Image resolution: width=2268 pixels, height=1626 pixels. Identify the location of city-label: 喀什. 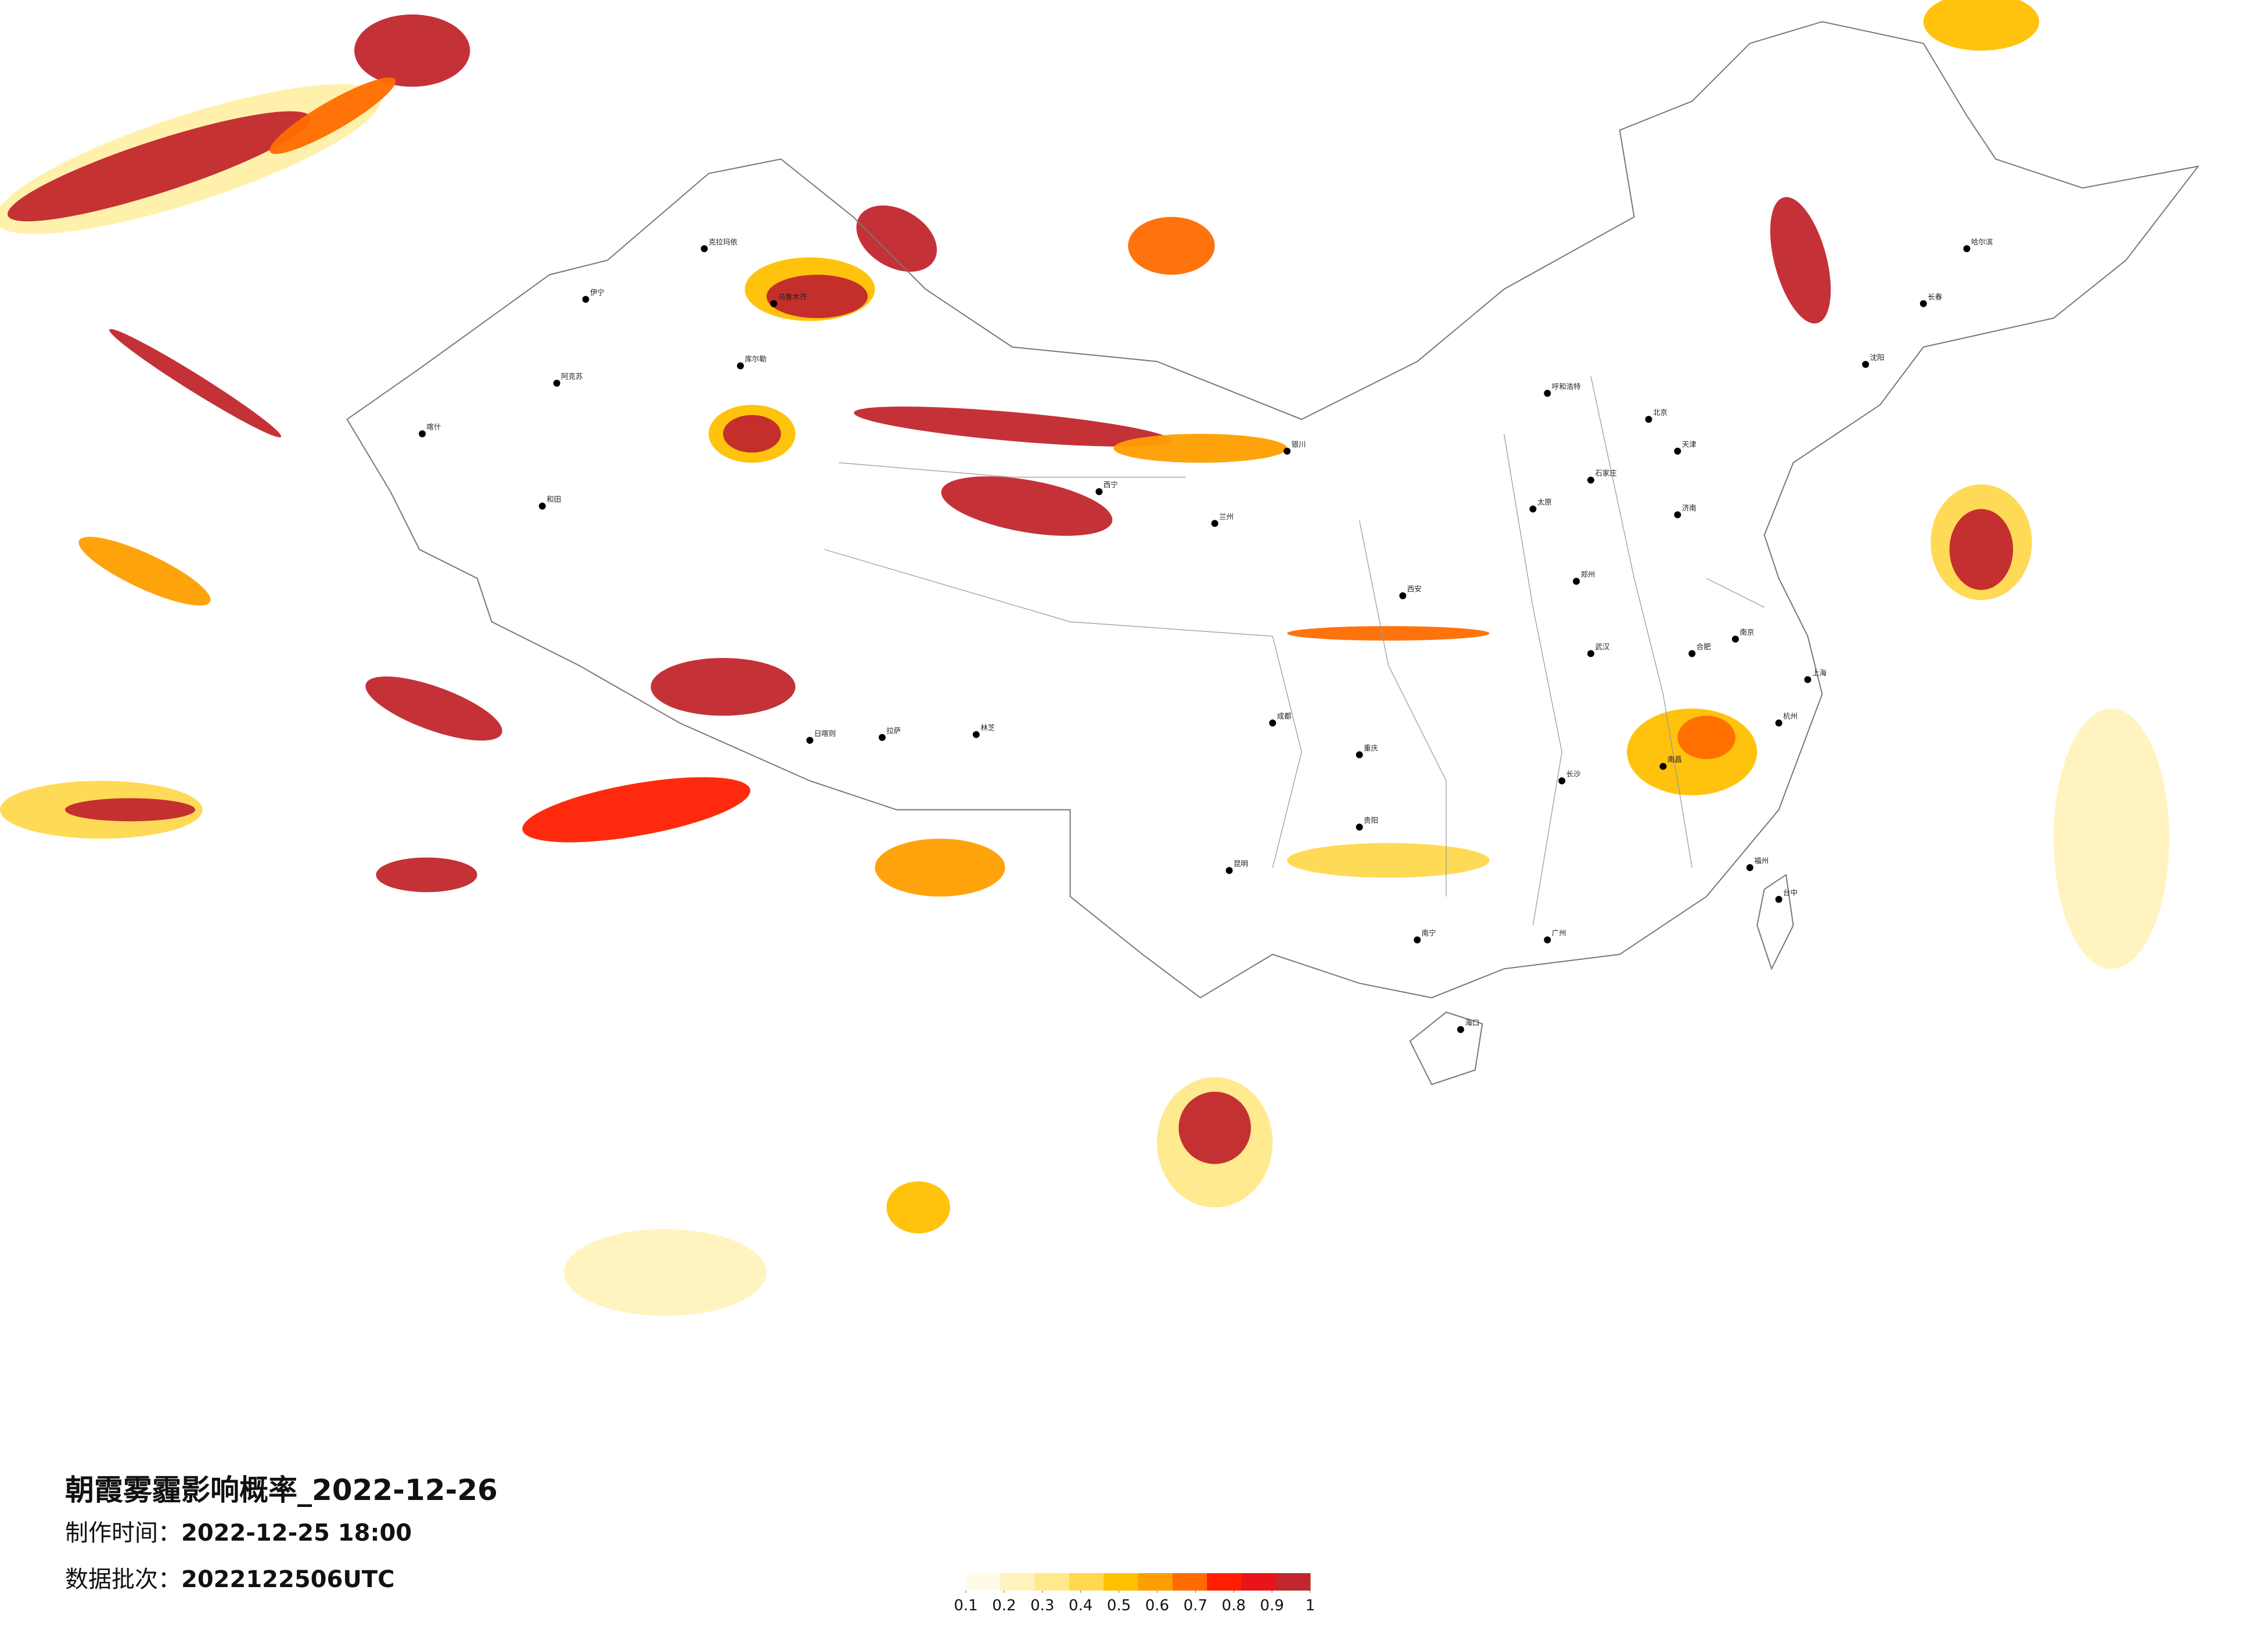
(434, 427).